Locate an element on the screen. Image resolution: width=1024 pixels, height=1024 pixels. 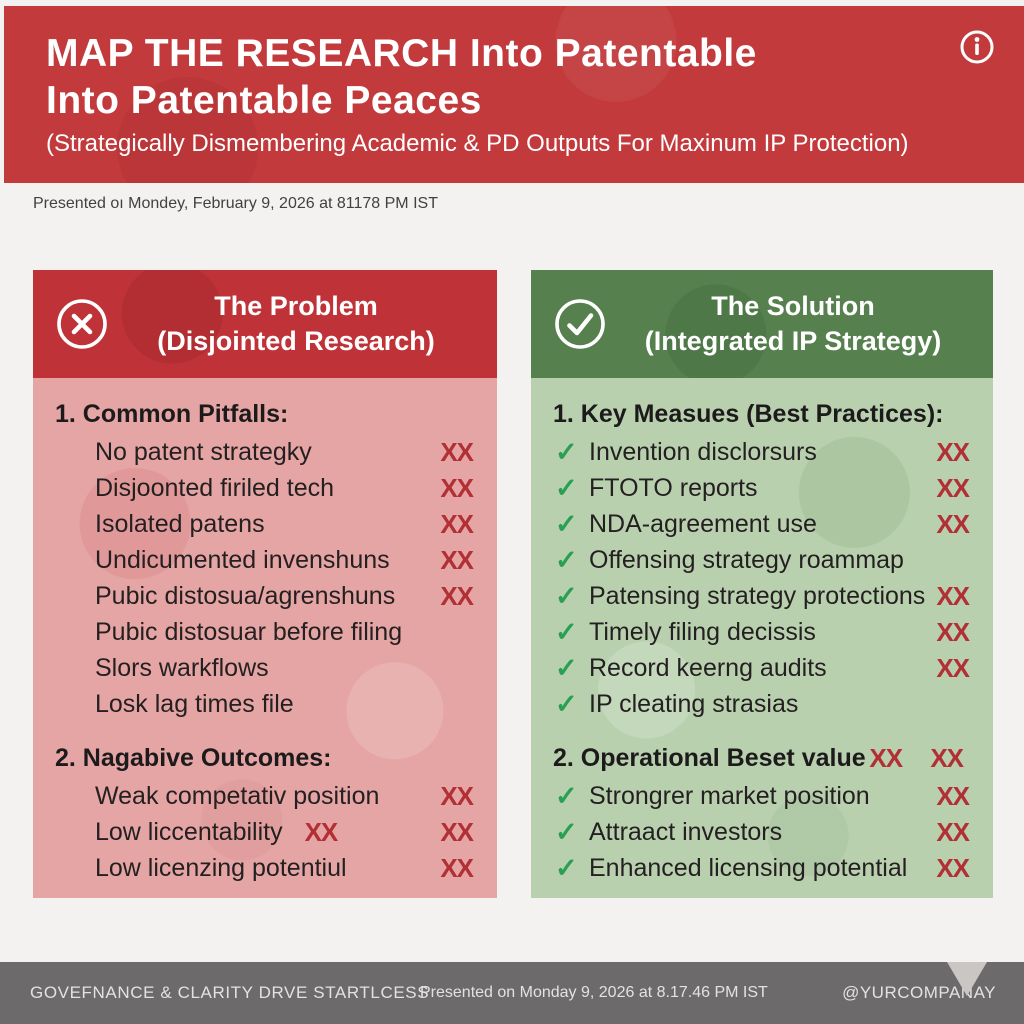
section-heading-text: 2. Nagabive Outcomes: is located at coordinates (193, 757).